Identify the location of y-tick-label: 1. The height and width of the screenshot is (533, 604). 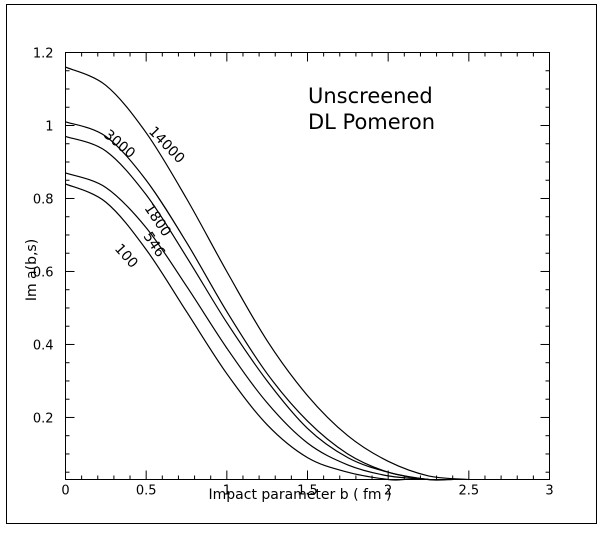
(49, 126).